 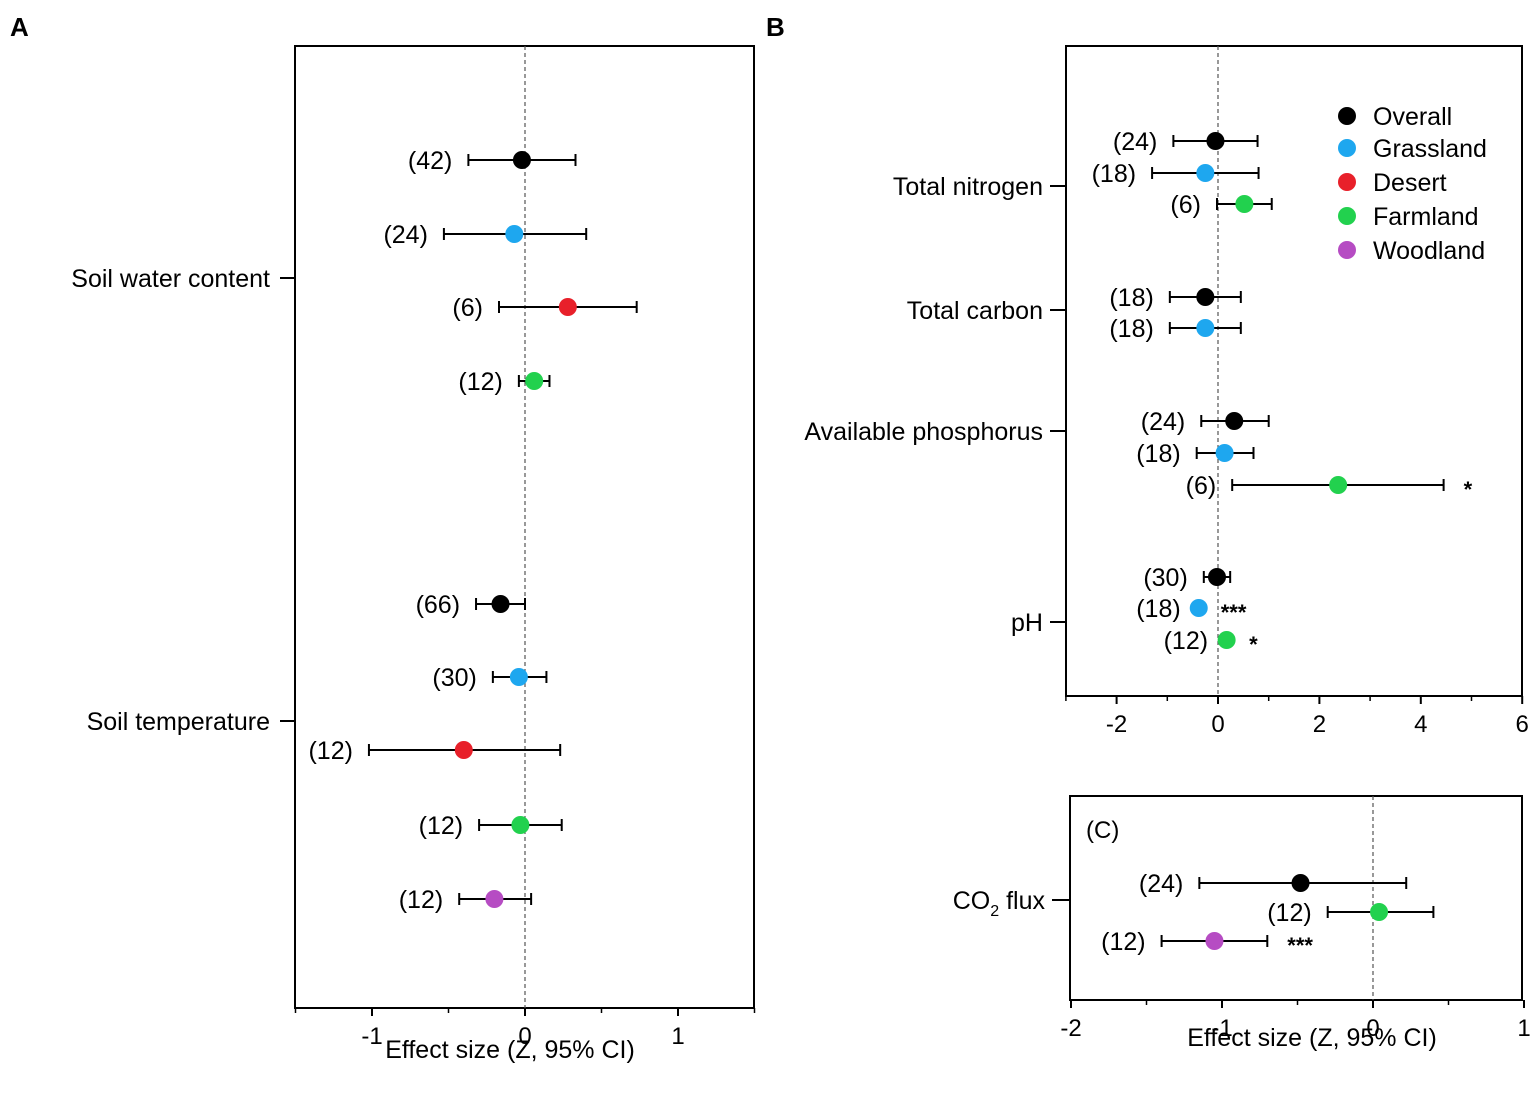 I want to click on panel-a-category-label: Soil temperature, so click(x=178, y=722).